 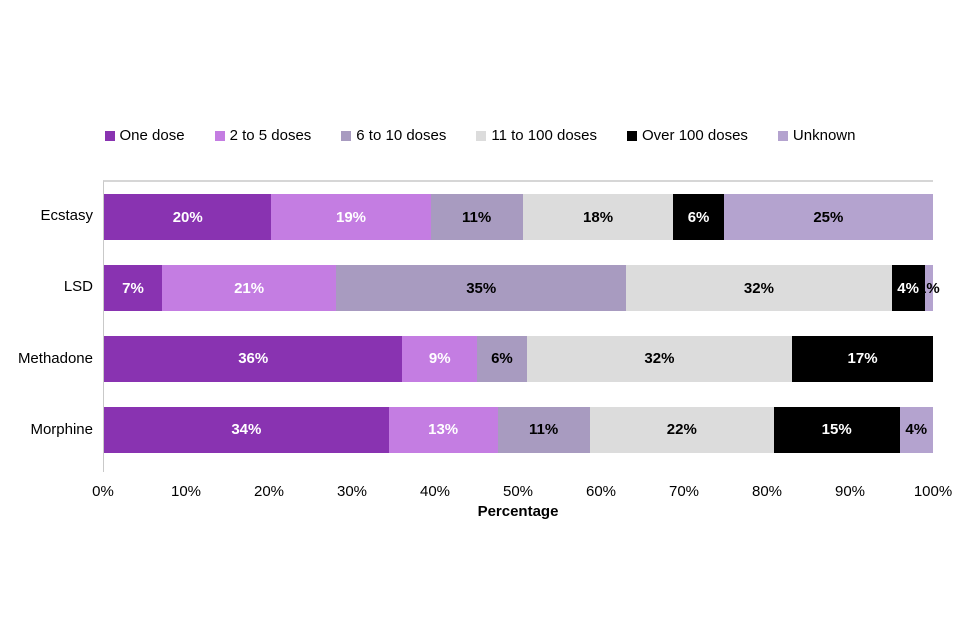 What do you see at coordinates (66, 216) in the screenshot?
I see `category-label: Ecstasy` at bounding box center [66, 216].